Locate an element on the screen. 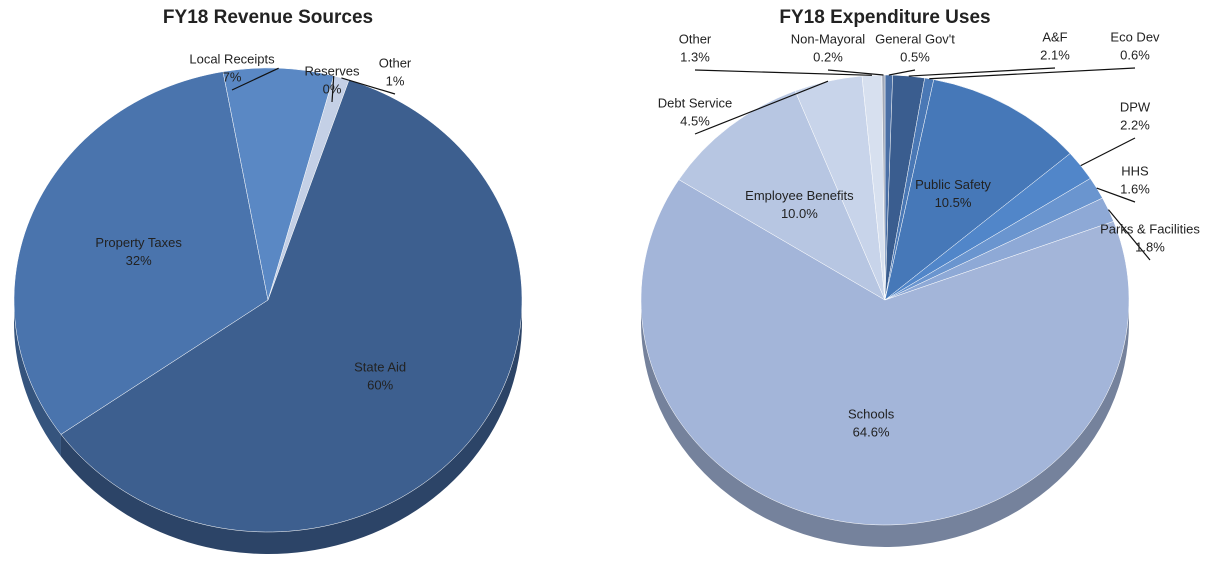  slice-value-label: 64.6% is located at coordinates (871, 432).